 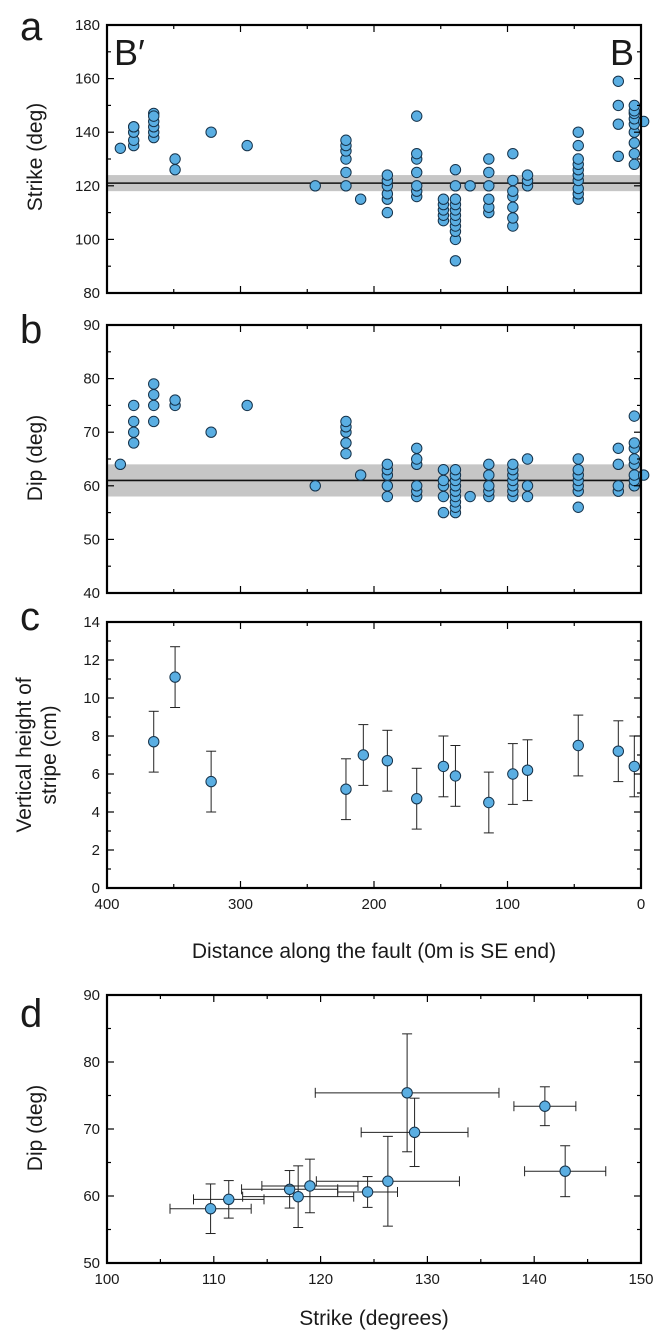 I want to click on panel-c-y-tick-label: 4, so click(x=96, y=812).